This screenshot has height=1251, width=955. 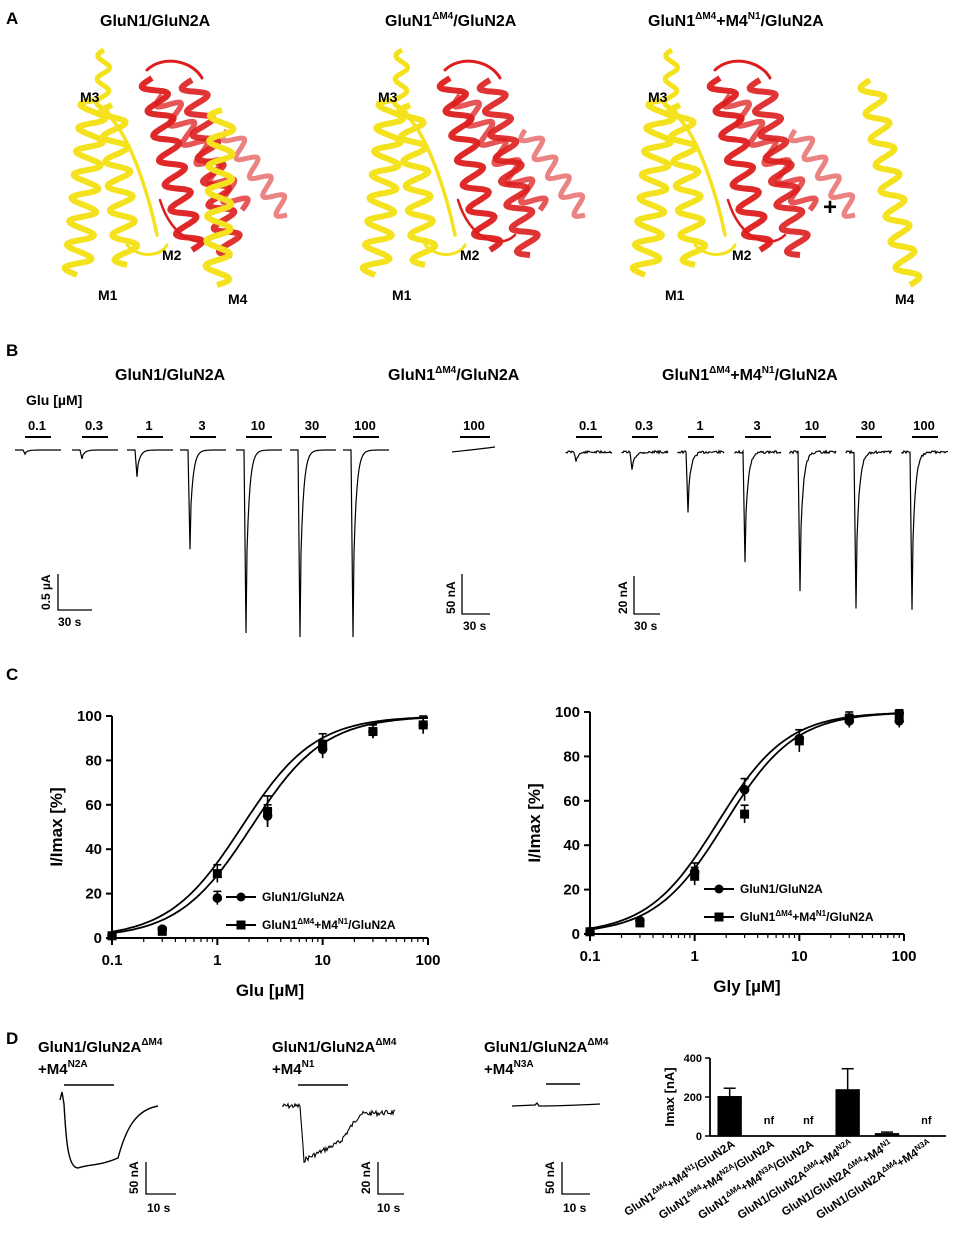 What do you see at coordinates (330, 1126) in the screenshot?
I see `panel-d-traces` at bounding box center [330, 1126].